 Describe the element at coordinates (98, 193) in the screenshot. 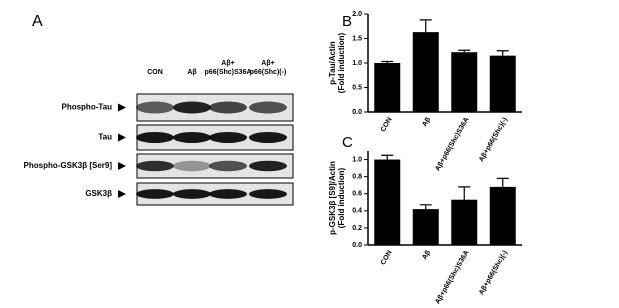

I see `row-label: GSK3β` at that location.